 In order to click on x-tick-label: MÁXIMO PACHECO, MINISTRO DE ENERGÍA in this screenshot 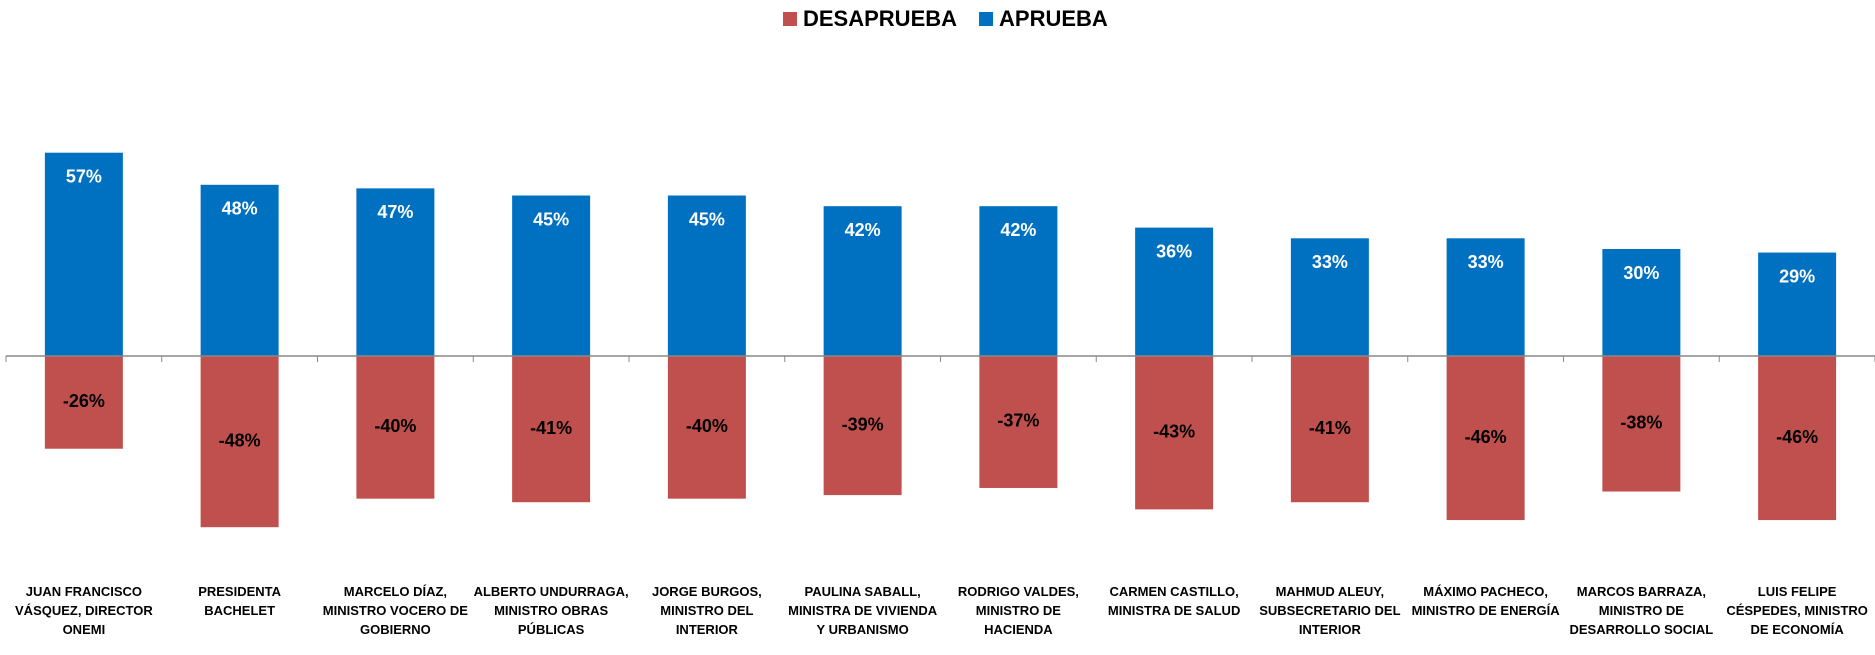, I will do `click(1485, 601)`.